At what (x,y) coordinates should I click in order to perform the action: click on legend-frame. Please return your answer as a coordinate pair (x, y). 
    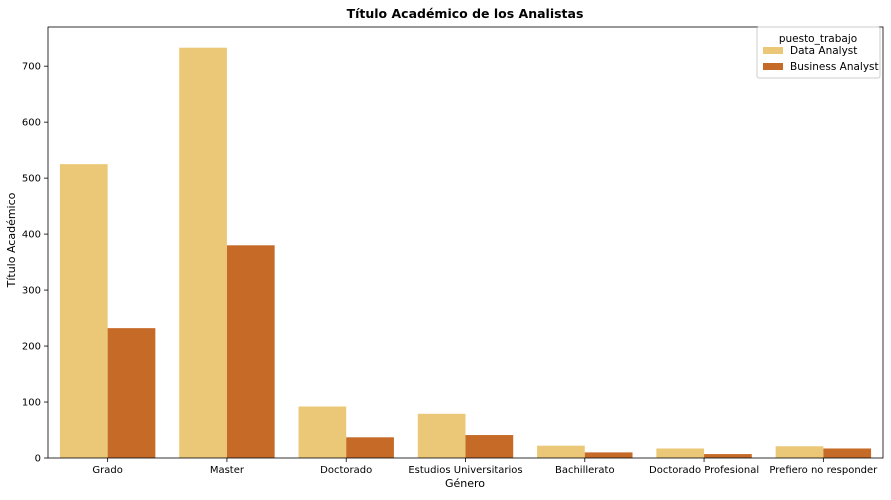
    Looking at the image, I should click on (818, 52).